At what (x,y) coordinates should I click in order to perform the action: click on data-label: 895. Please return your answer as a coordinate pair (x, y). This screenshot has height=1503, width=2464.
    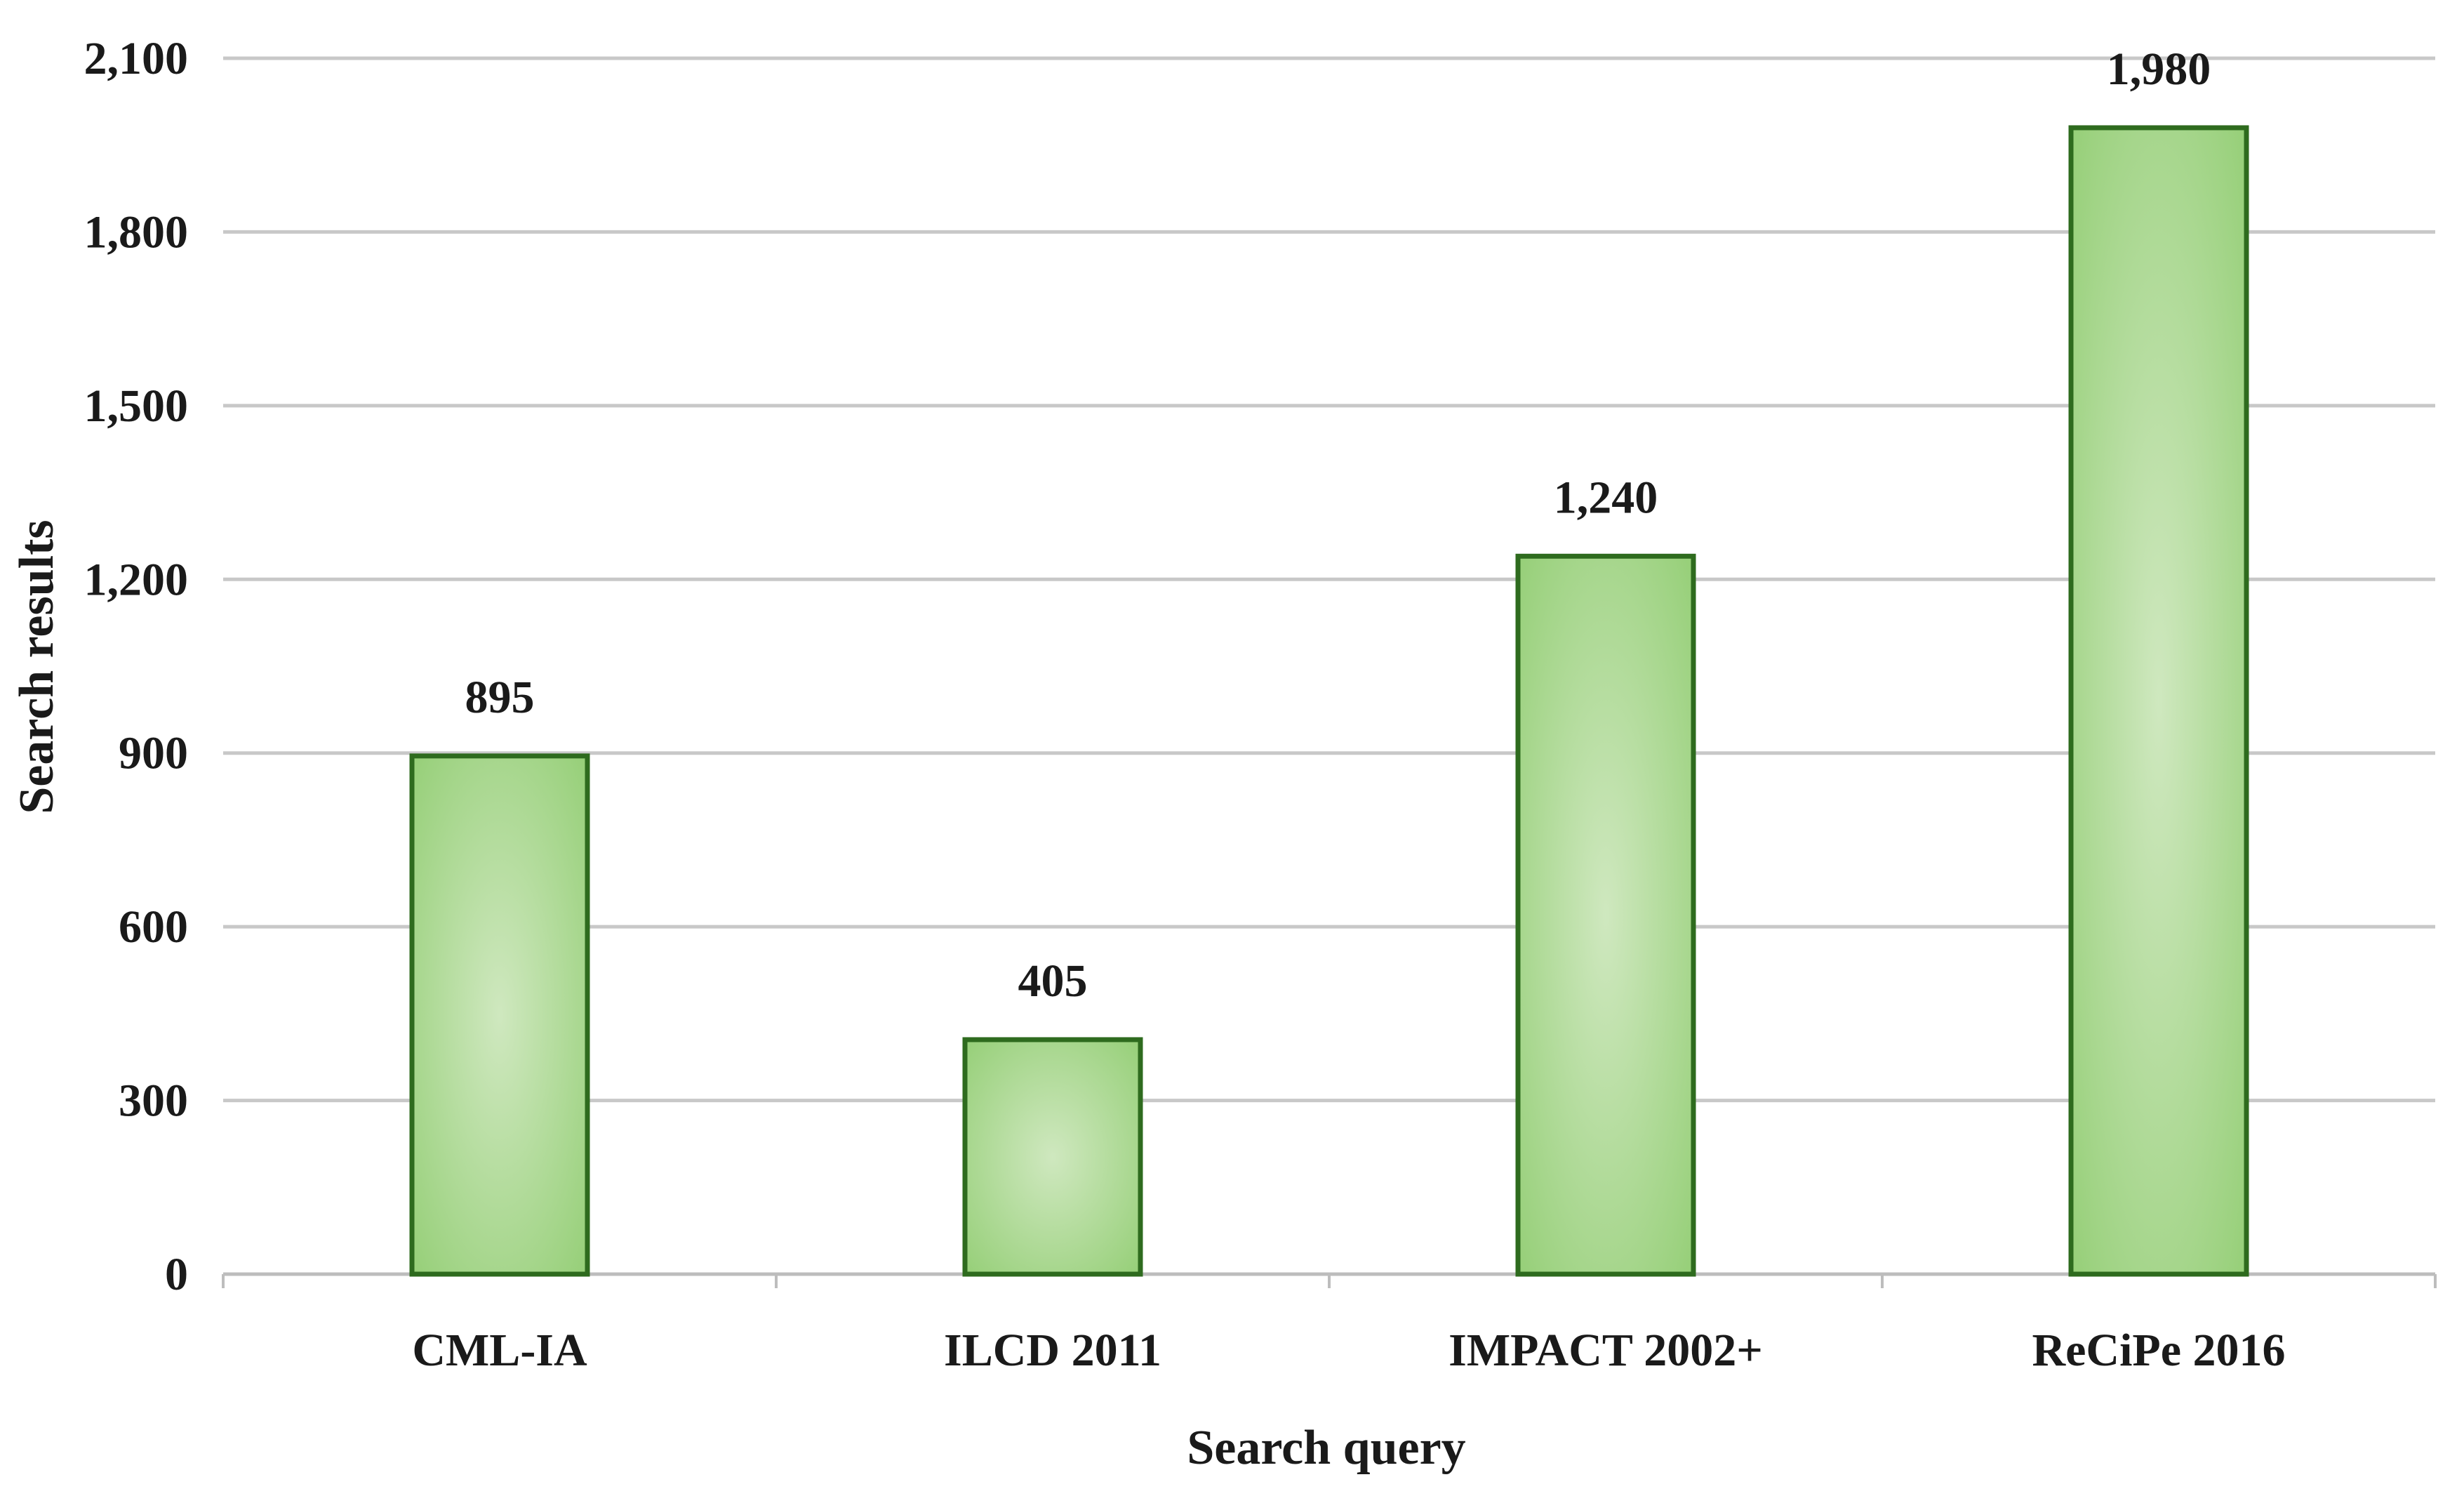
    Looking at the image, I should click on (500, 697).